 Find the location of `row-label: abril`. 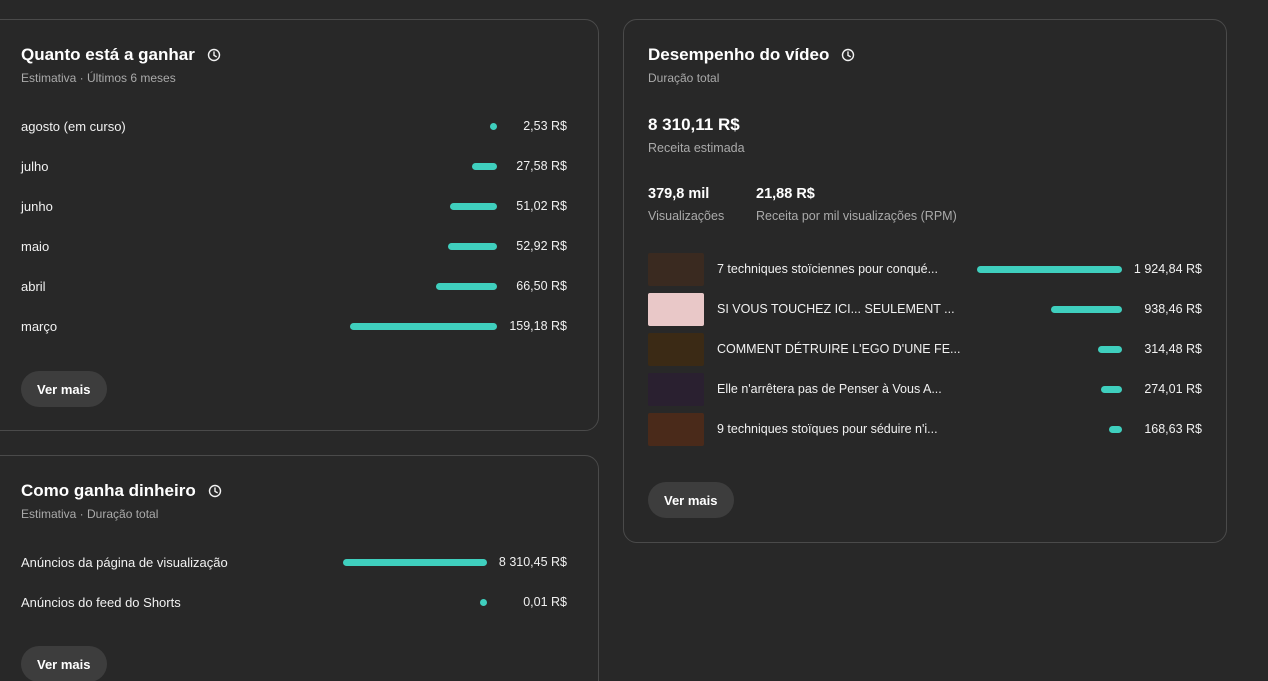

row-label: abril is located at coordinates (33, 286).